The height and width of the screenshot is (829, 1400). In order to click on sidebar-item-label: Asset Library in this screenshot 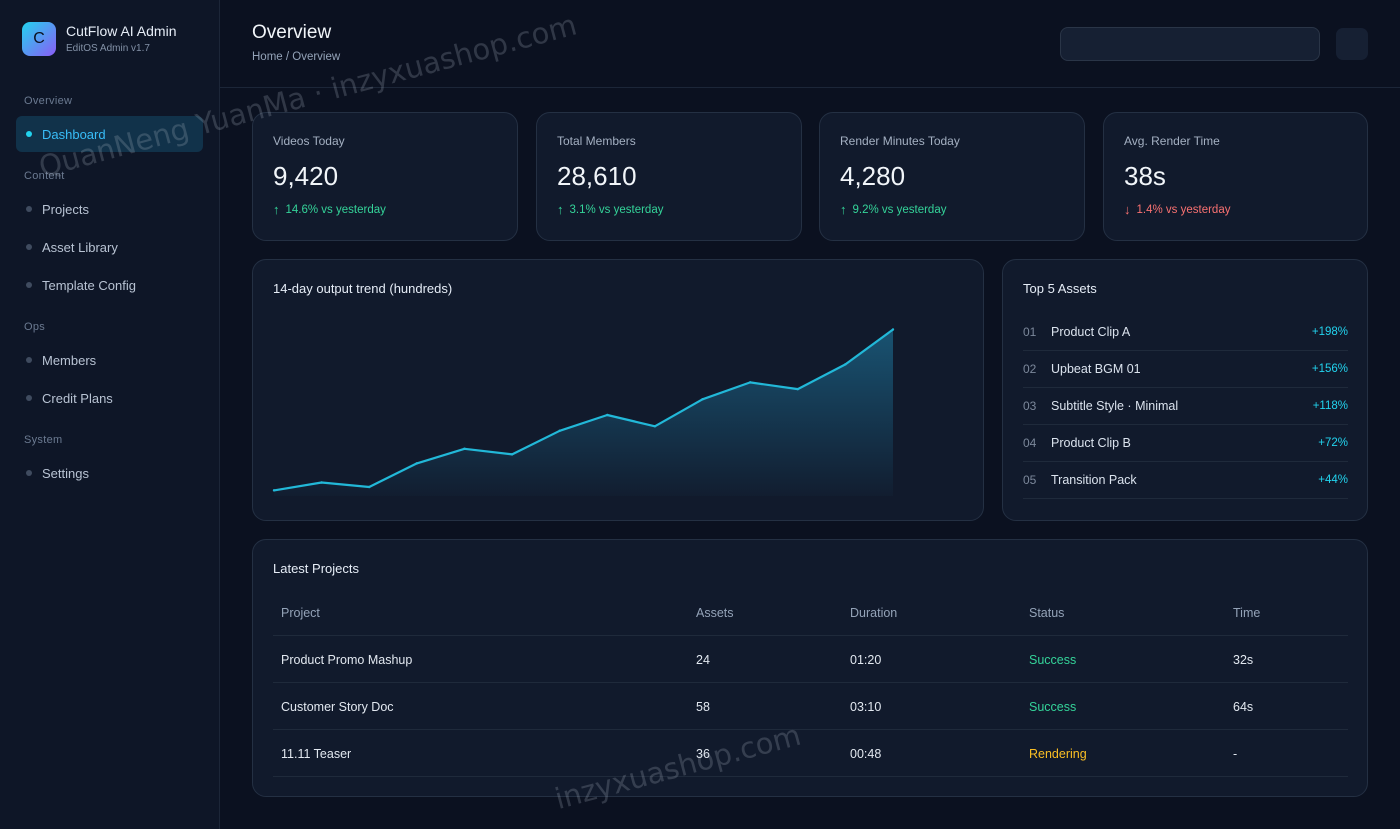, I will do `click(80, 247)`.